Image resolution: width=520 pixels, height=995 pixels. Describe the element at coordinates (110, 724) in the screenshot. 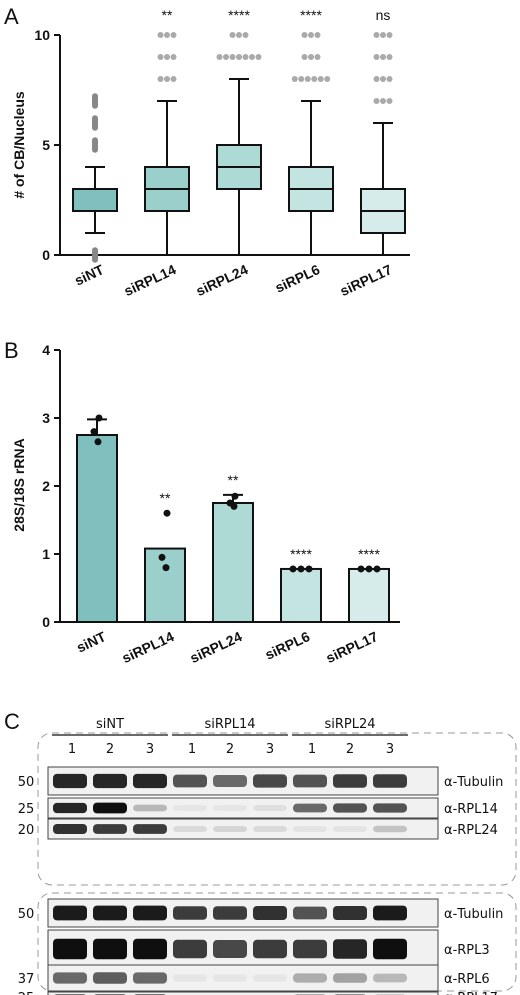

I see `lane-group-label: siNT` at that location.